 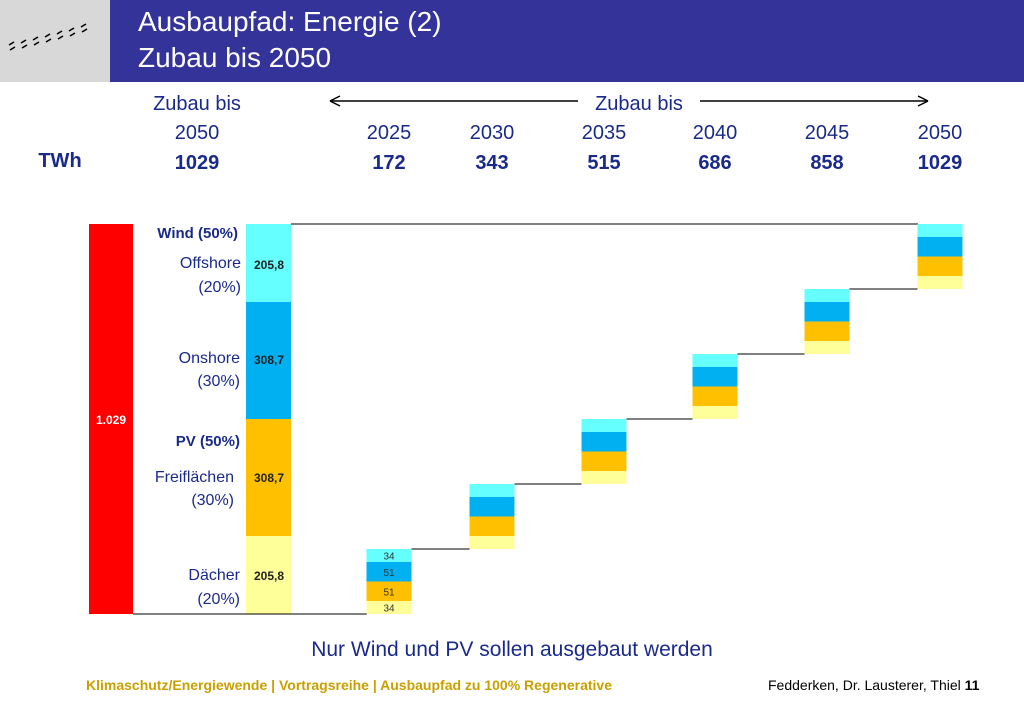 I want to click on group-label-wind: Wind (50%), so click(x=197, y=233).